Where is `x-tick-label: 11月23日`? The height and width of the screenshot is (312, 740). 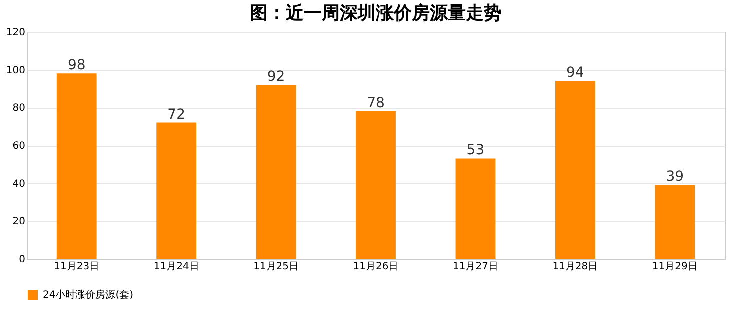
x-tick-label: 11月23日 is located at coordinates (77, 267).